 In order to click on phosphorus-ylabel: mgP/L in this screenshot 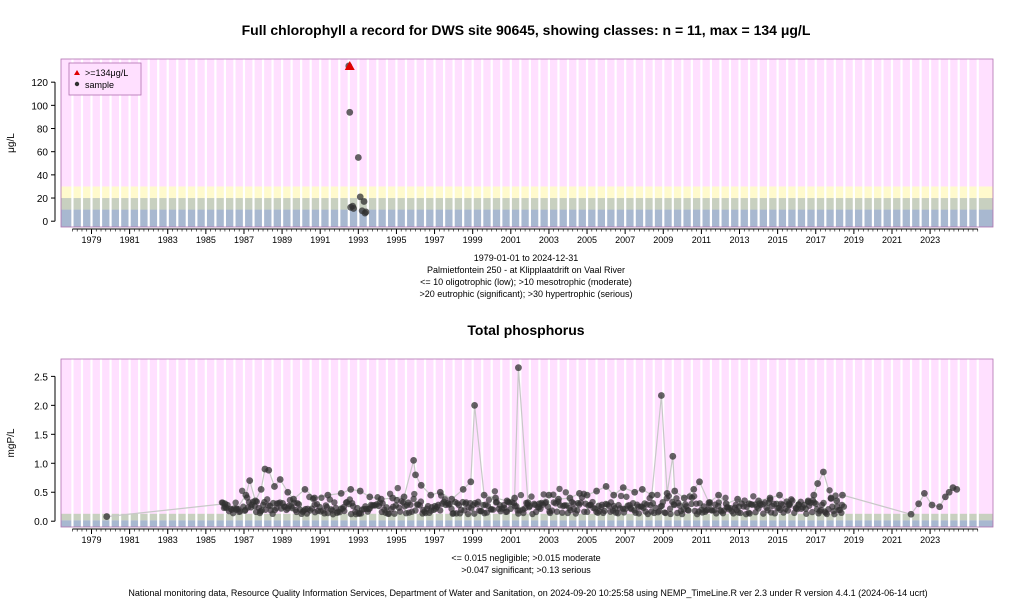, I will do `click(11, 442)`.